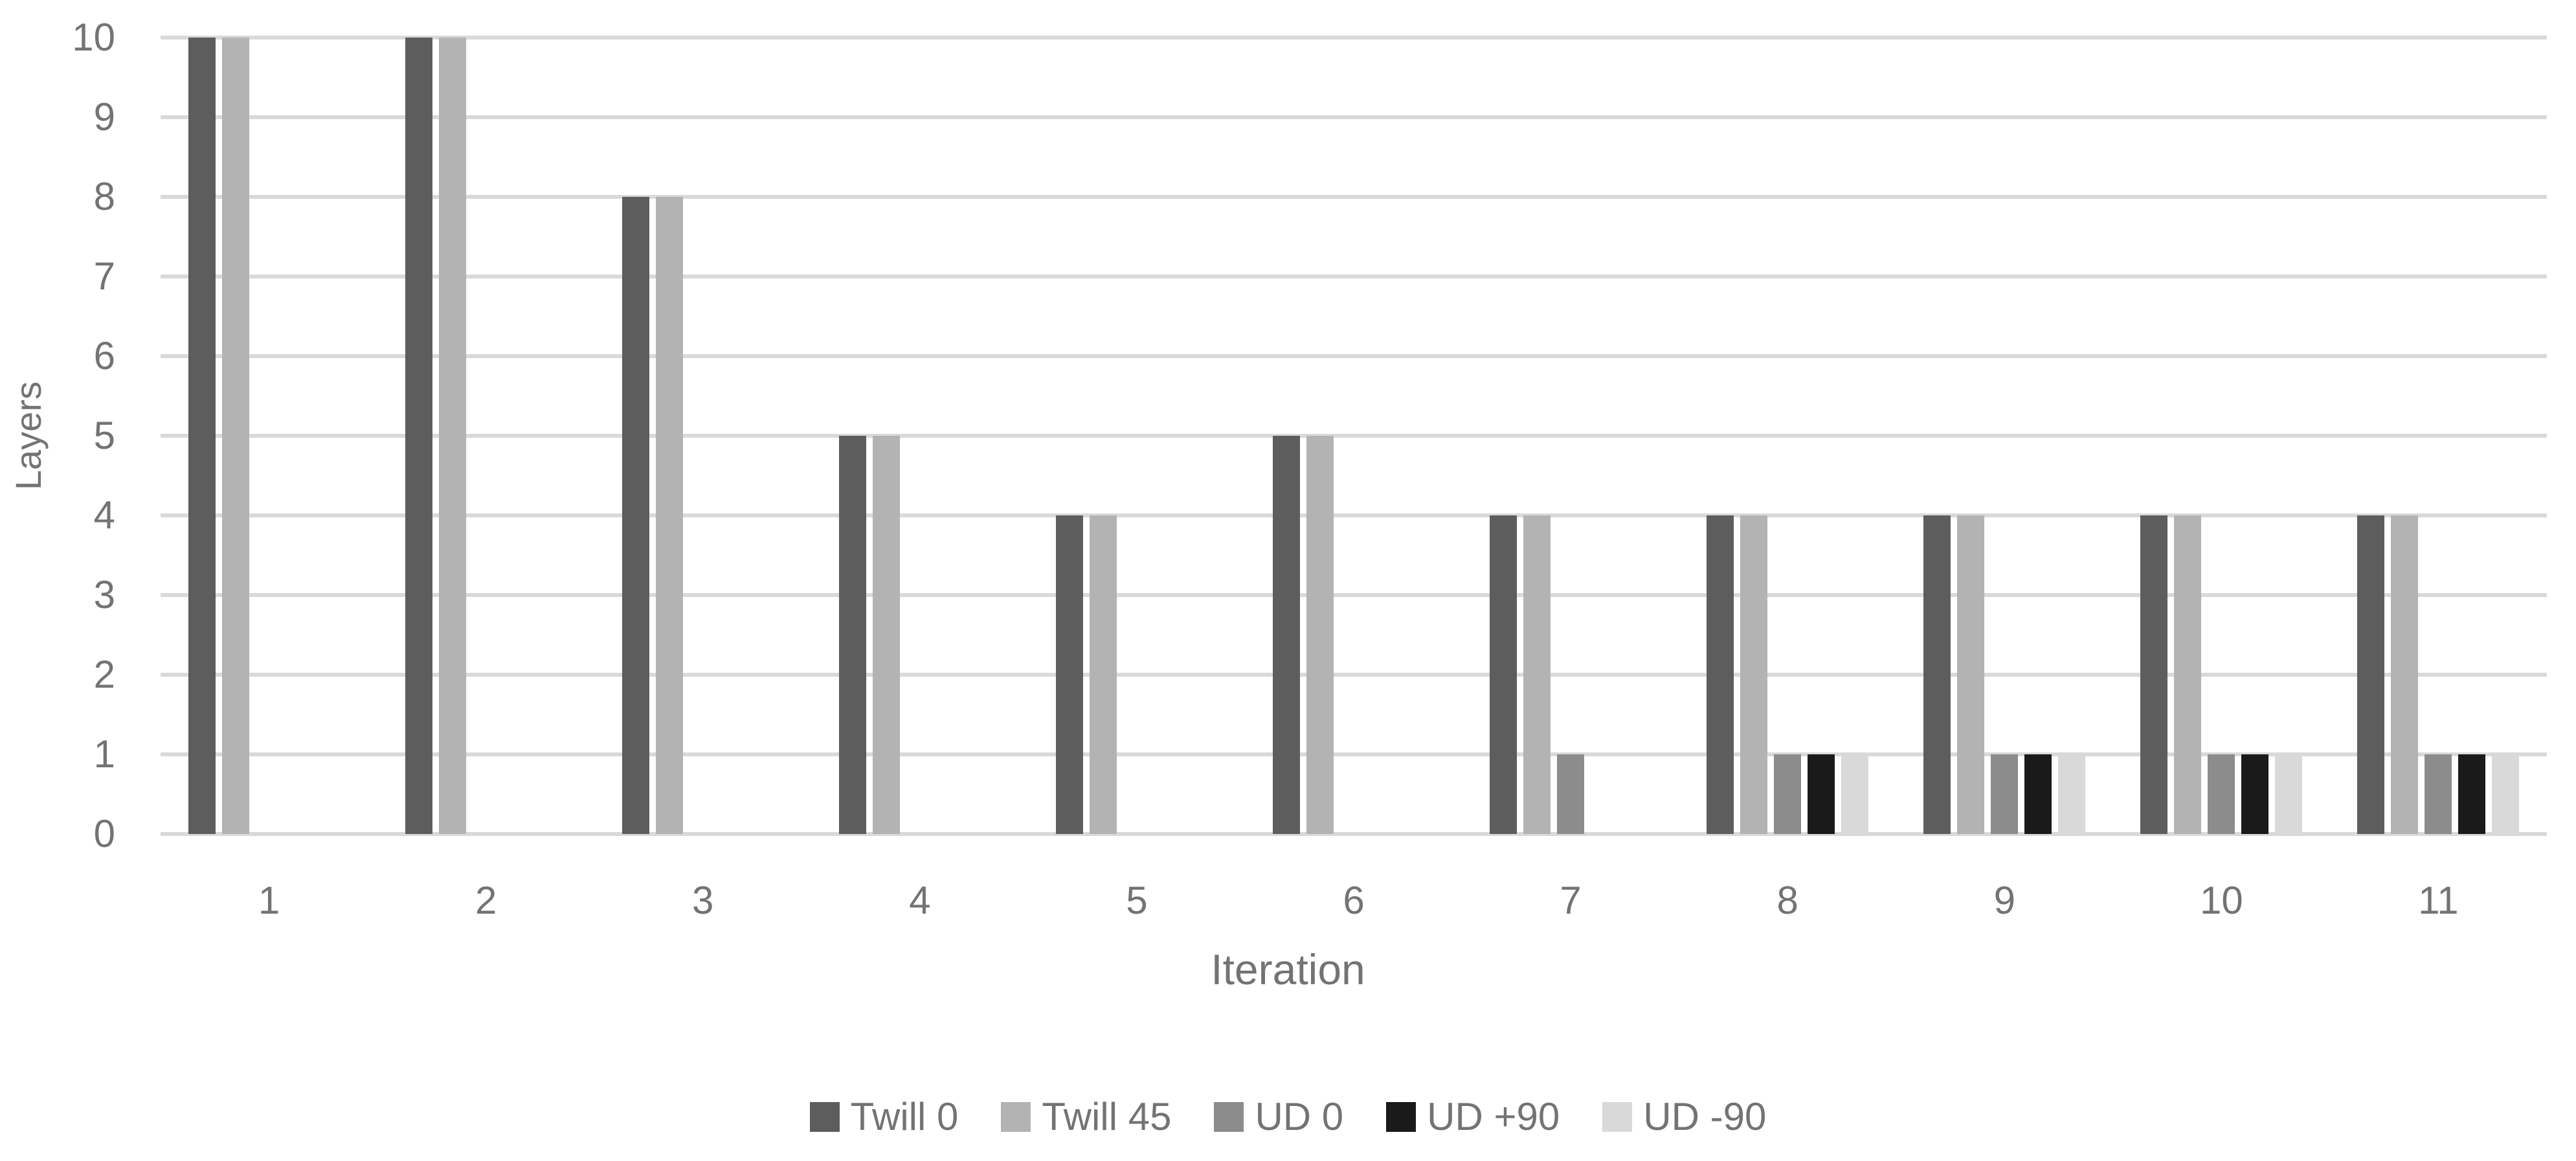 The width and height of the screenshot is (2576, 1161). What do you see at coordinates (905, 1116) in the screenshot?
I see `legend-label: Twill 0` at bounding box center [905, 1116].